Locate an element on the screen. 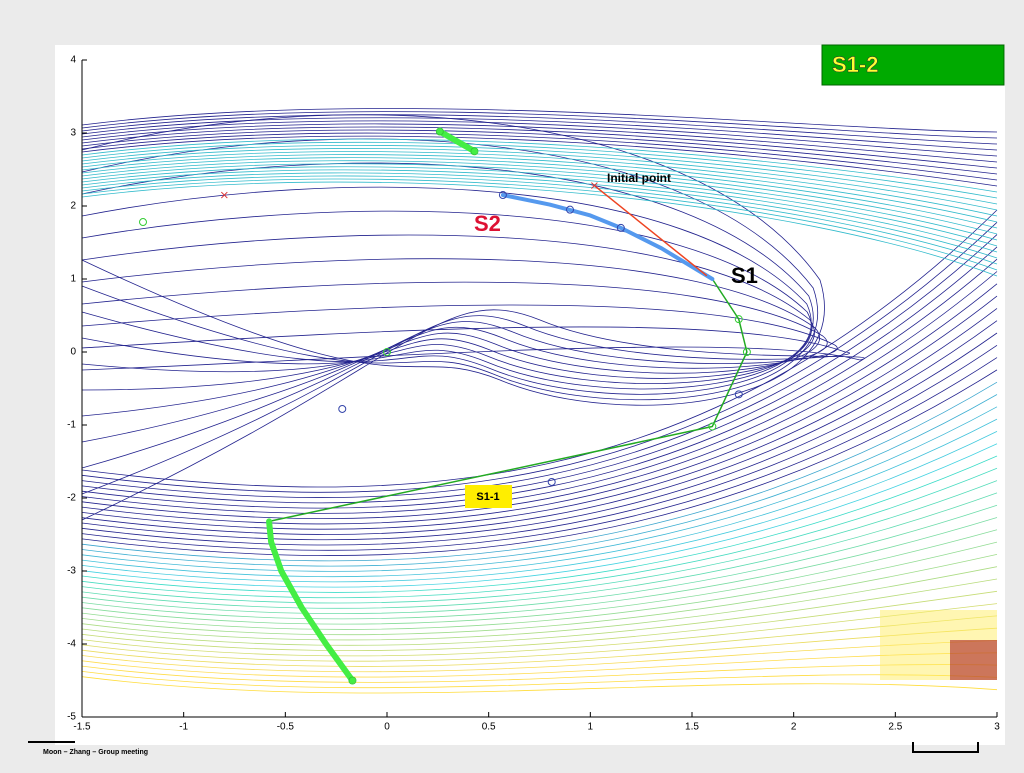 This screenshot has height=773, width=1024. x-tick-label: -1 is located at coordinates (183, 727).